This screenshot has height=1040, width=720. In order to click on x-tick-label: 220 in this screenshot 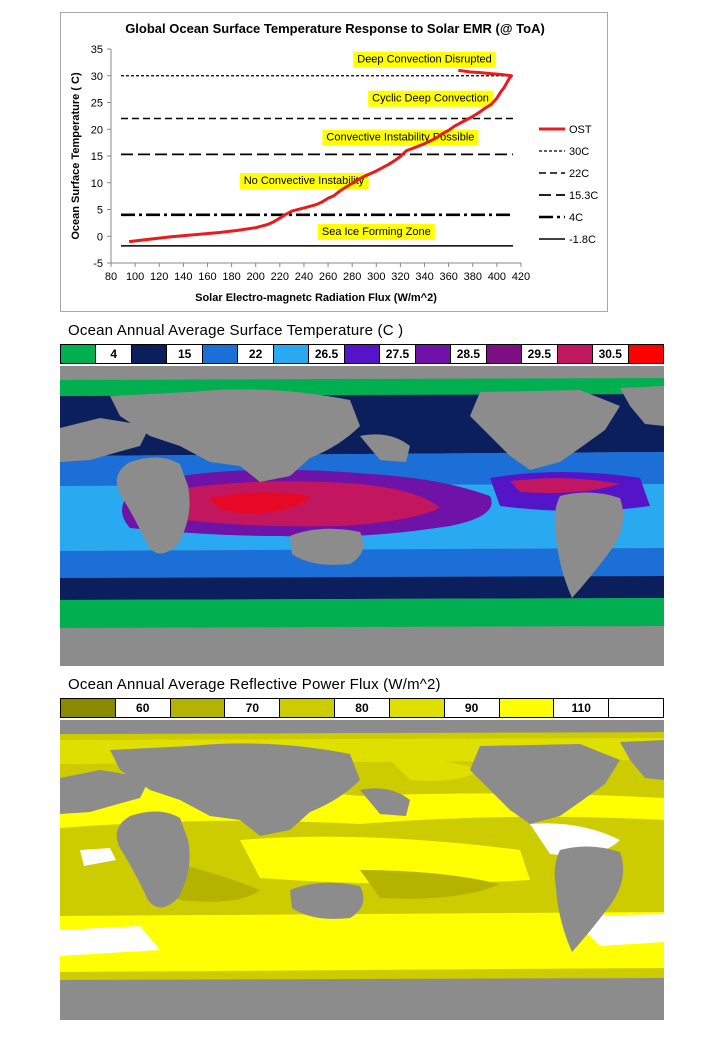, I will do `click(280, 277)`.